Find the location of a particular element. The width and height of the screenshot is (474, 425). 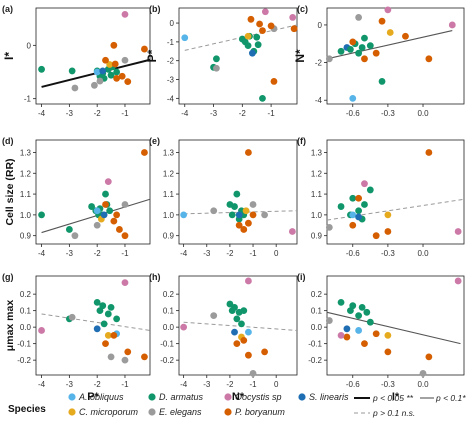

x-axis-label: I* is located at coordinates (396, 397).